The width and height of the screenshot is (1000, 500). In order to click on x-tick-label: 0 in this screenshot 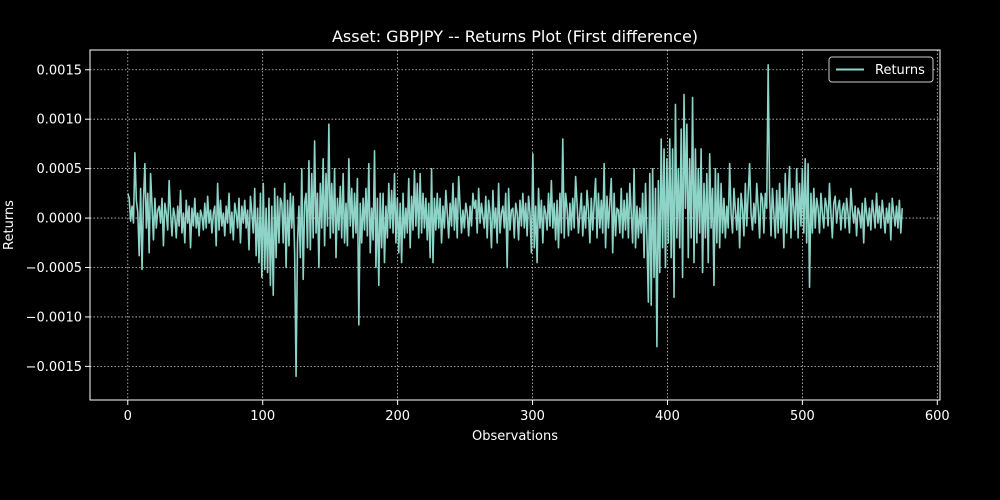, I will do `click(128, 416)`.